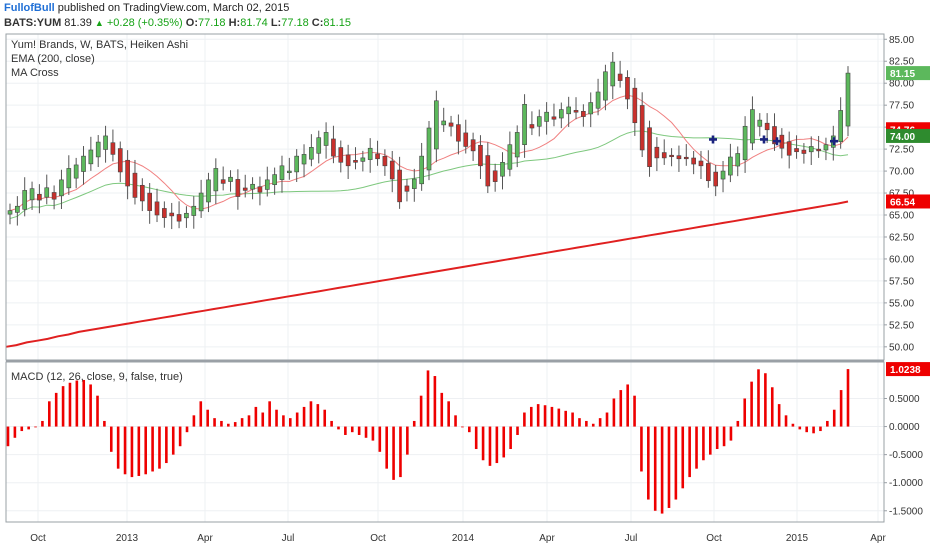  Describe the element at coordinates (901, 259) in the screenshot. I see `y-tick-label: 60.00` at that location.